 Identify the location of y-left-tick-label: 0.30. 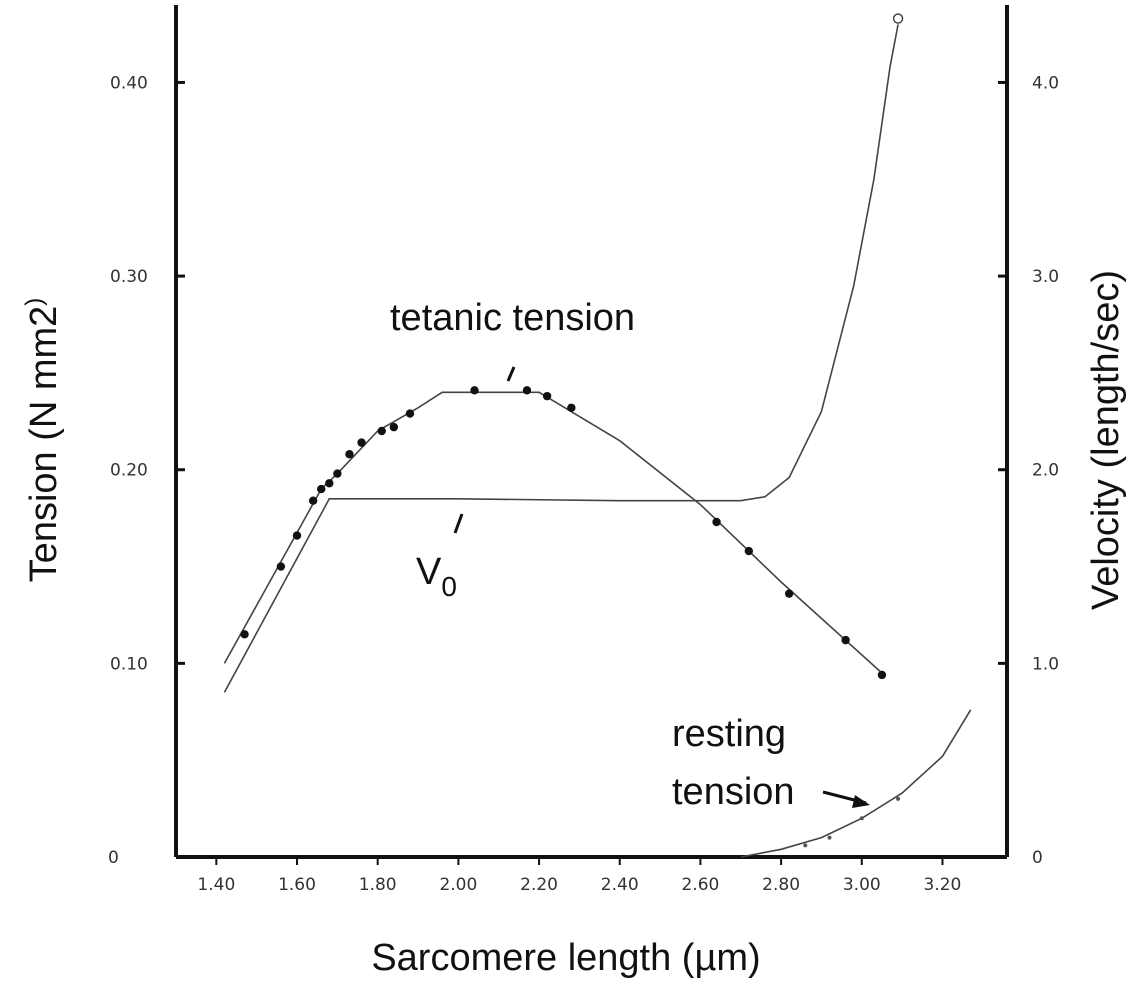
(129, 277).